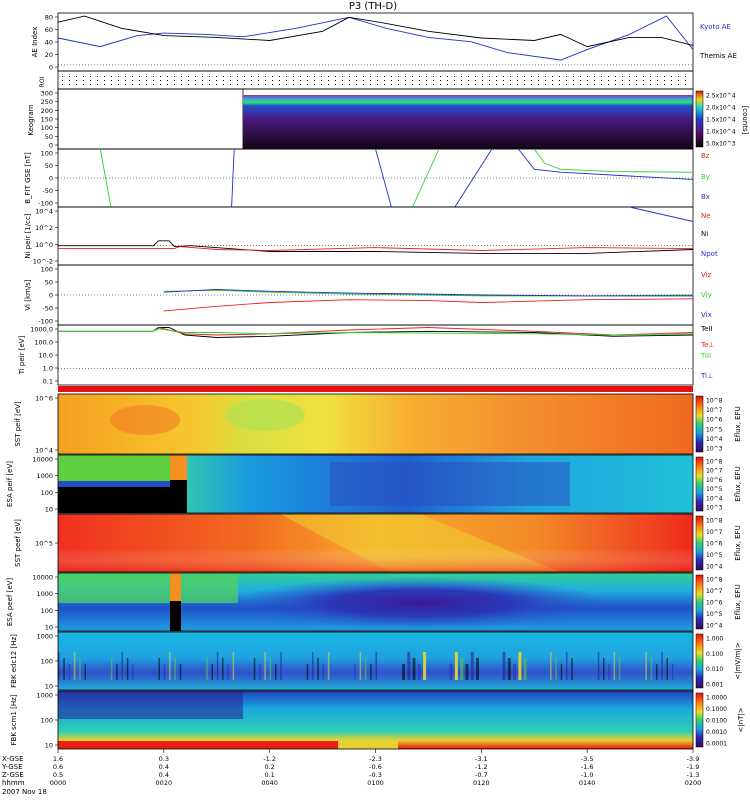  I want to click on fbk-edc-stripes, so click(366, 666).